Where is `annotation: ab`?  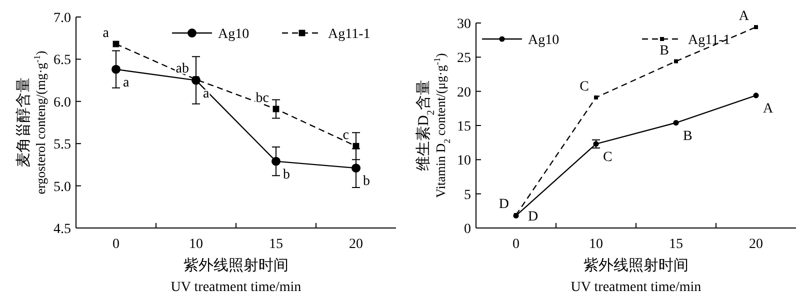 annotation: ab is located at coordinates (182, 68).